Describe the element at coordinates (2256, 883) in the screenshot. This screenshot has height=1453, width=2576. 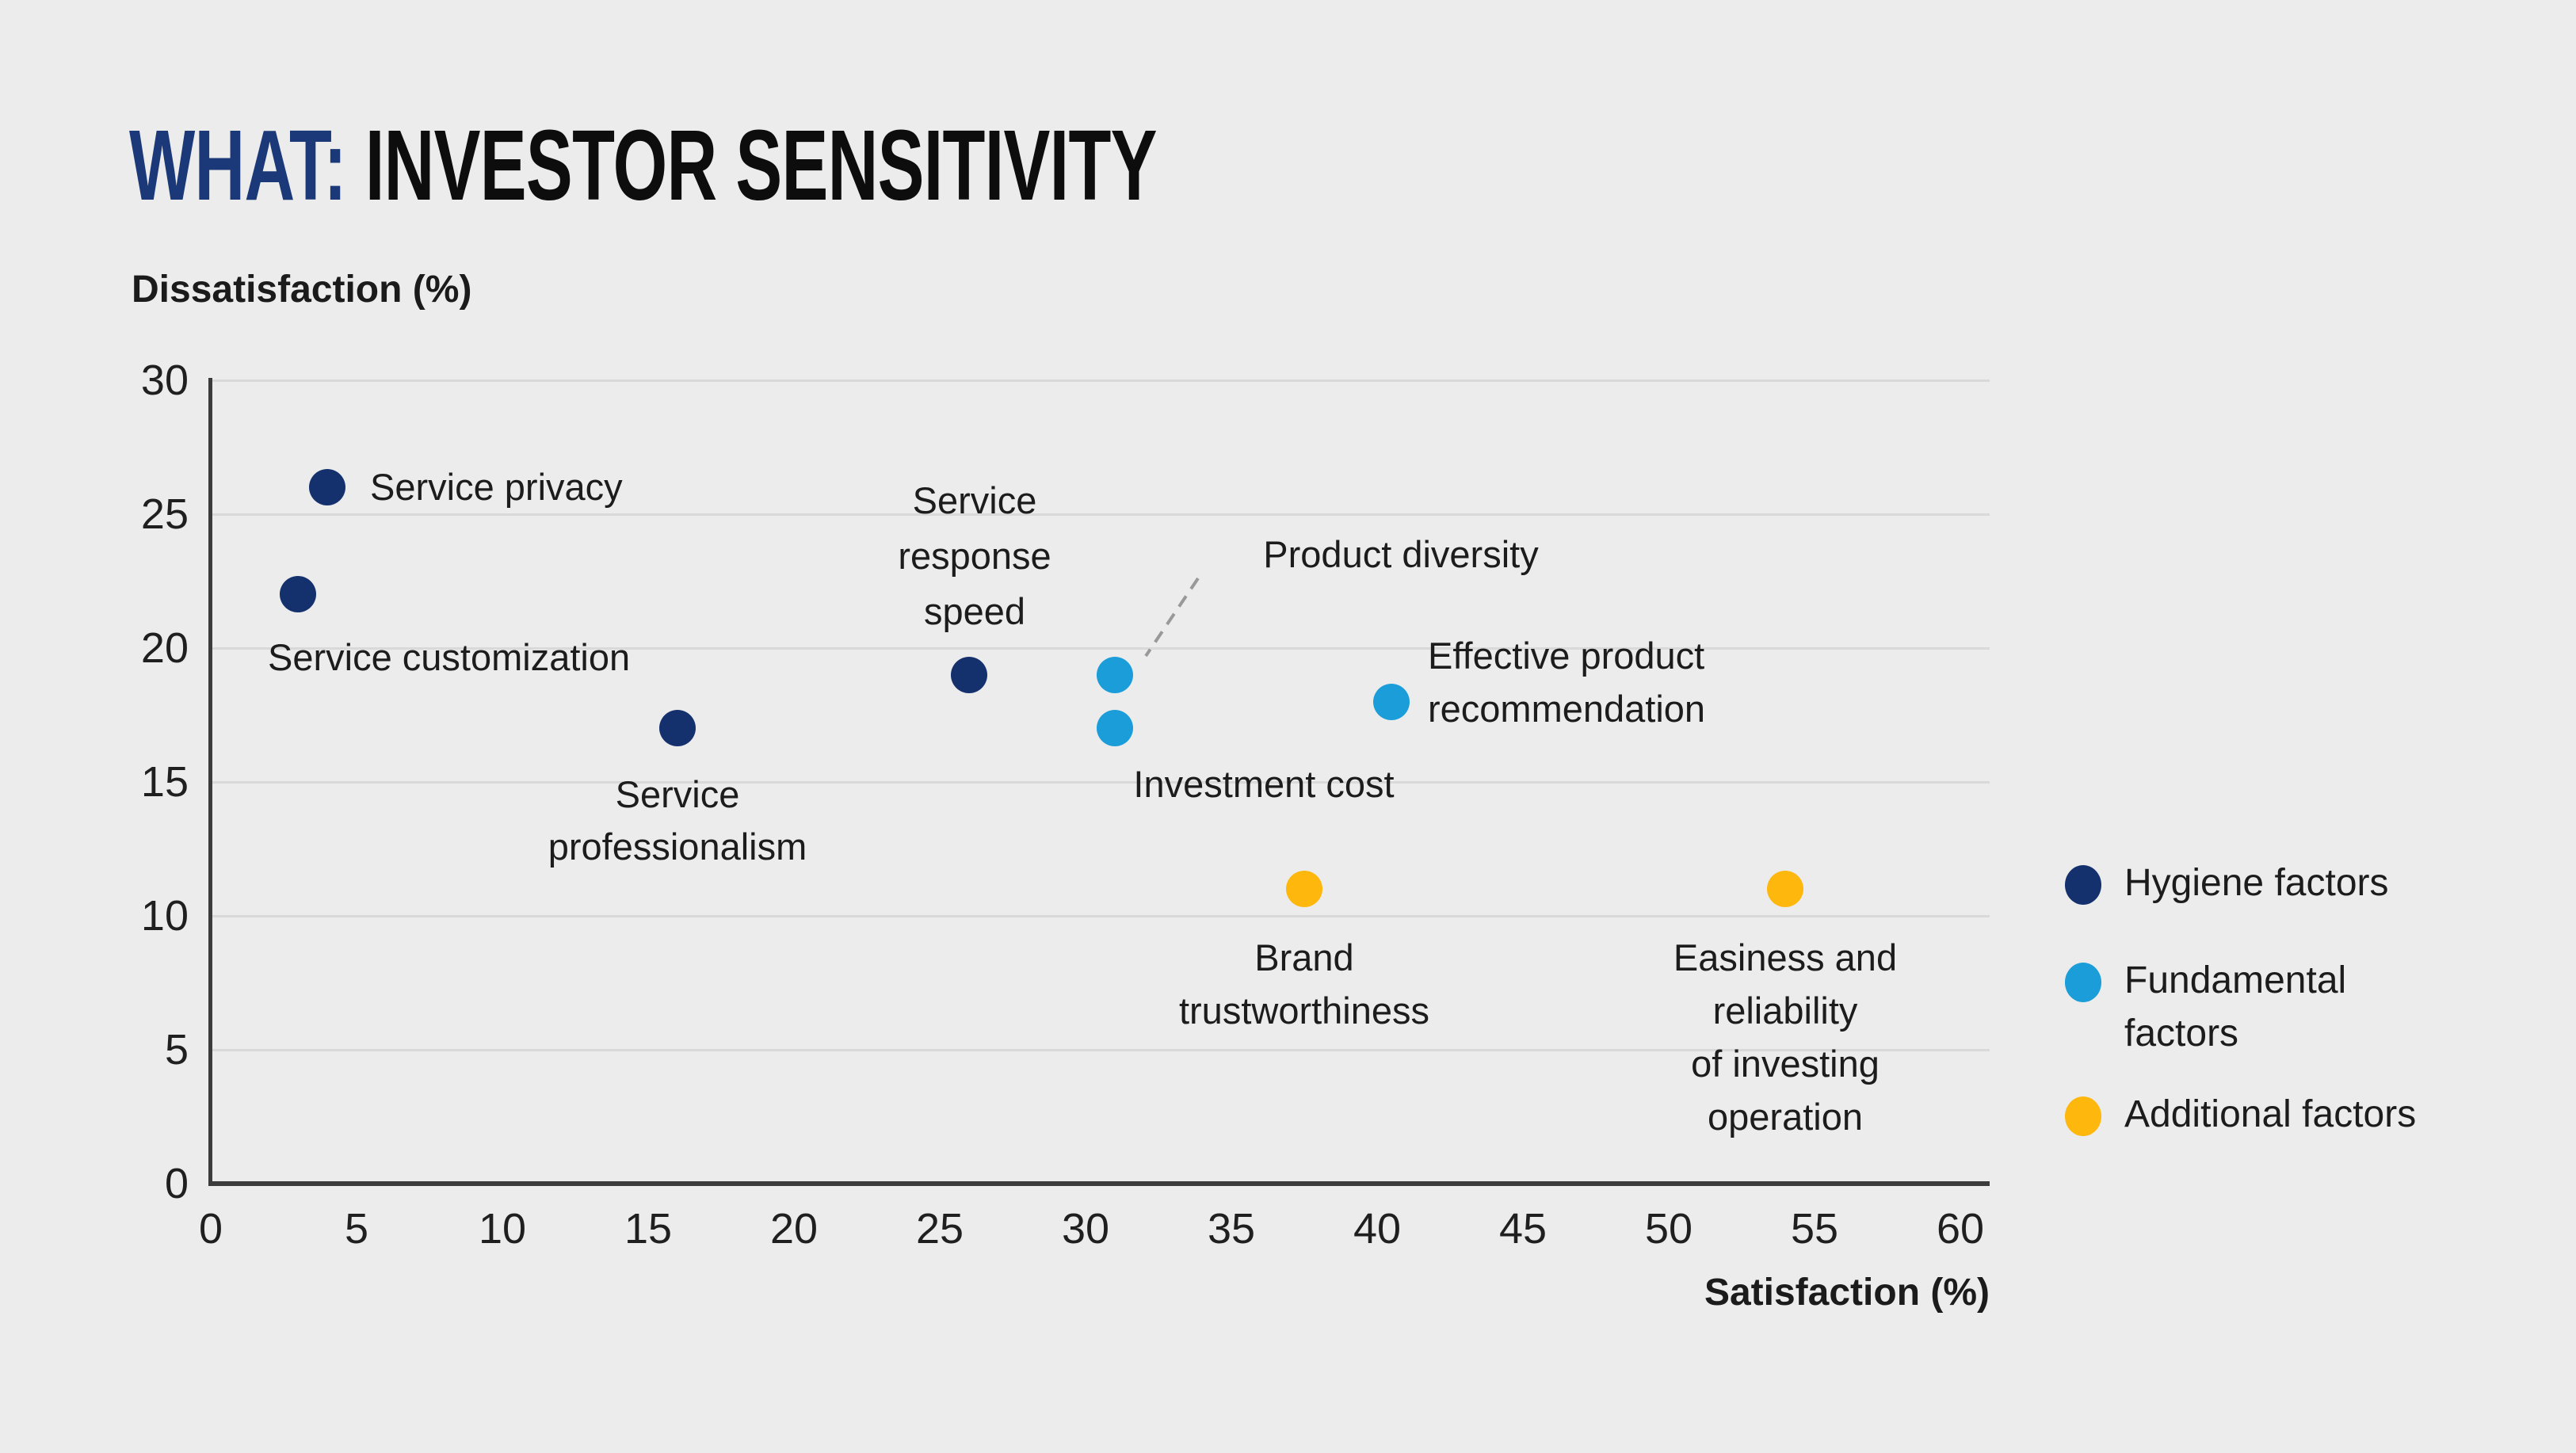
I see `legend-label-hygiene-factors: Hygiene factors` at that location.